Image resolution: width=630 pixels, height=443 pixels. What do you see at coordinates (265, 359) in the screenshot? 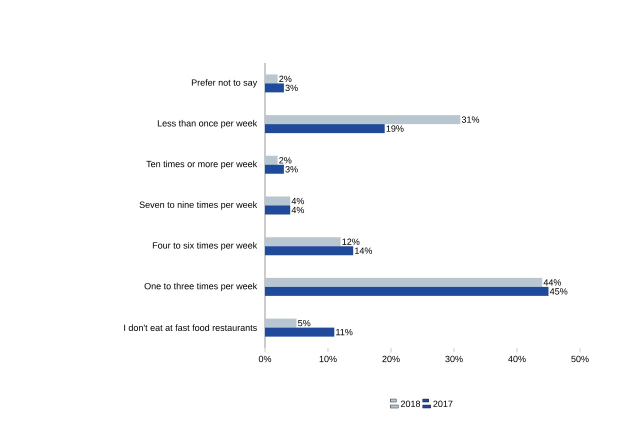
I see `x-tick-label: 0%` at bounding box center [265, 359].